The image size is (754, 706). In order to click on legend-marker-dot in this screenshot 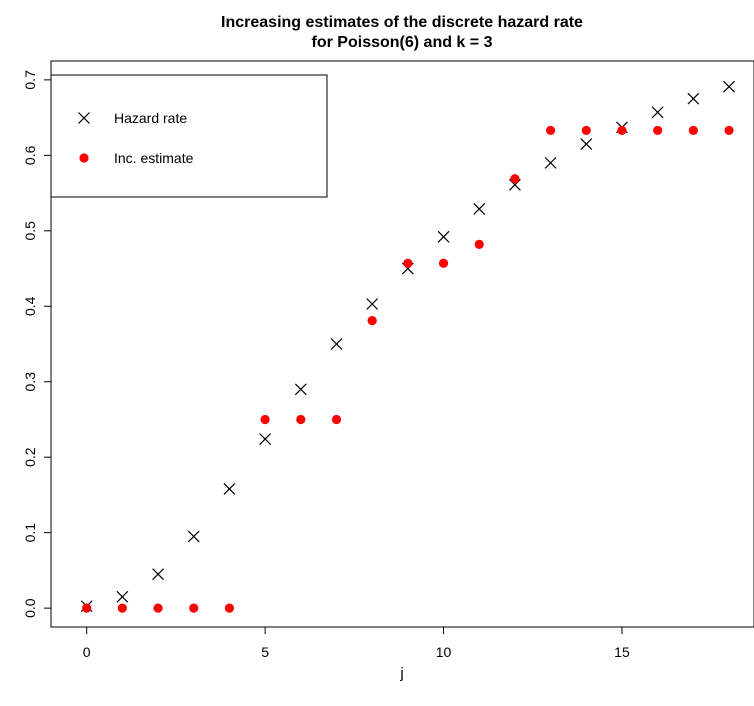, I will do `click(84, 158)`.